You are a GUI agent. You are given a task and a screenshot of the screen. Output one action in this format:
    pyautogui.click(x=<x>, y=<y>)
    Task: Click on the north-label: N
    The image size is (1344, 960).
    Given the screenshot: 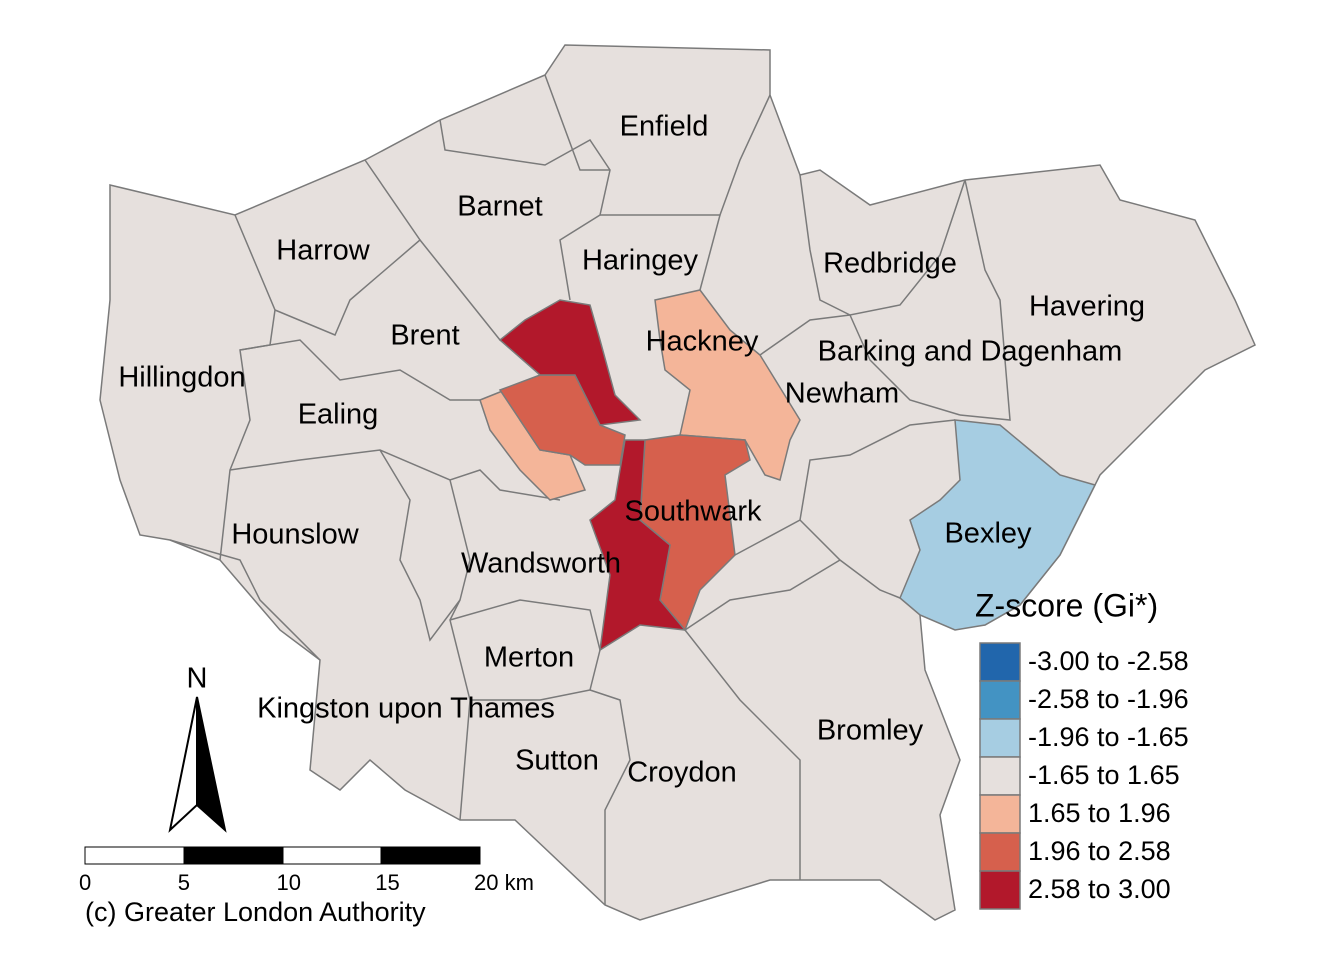 What is the action you would take?
    pyautogui.click(x=197, y=679)
    